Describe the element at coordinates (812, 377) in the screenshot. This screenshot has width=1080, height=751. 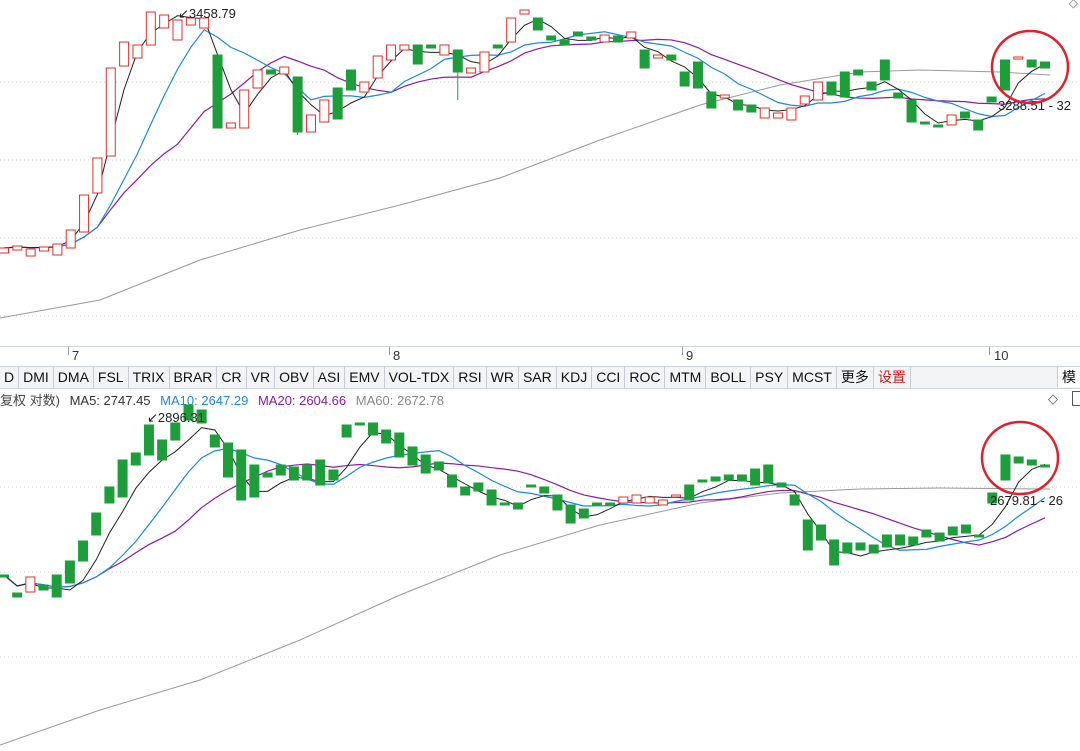
I see `tab-mcst: MCST` at that location.